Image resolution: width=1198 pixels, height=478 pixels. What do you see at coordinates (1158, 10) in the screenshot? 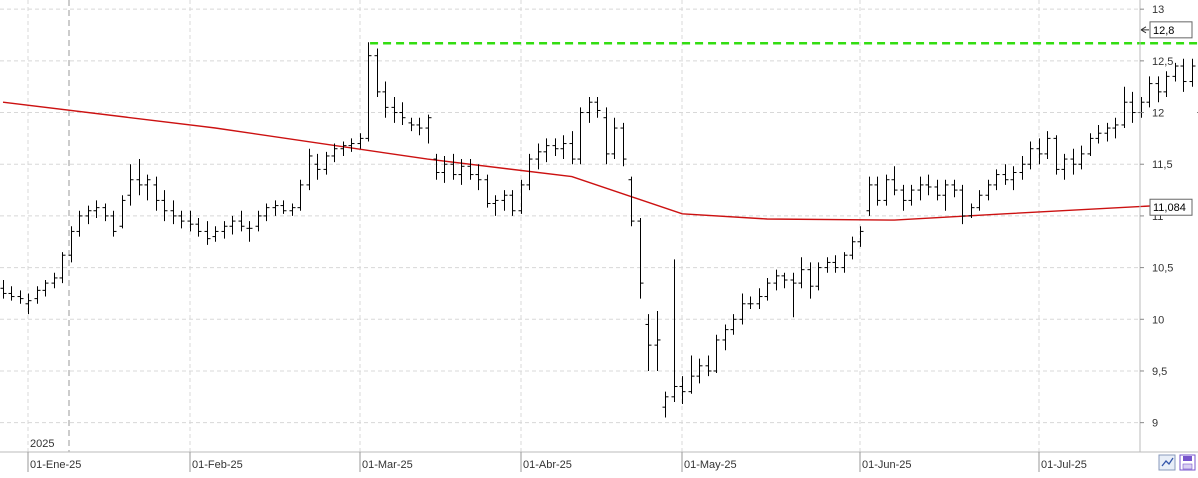
I see `y-tick-label: 13` at bounding box center [1158, 10].